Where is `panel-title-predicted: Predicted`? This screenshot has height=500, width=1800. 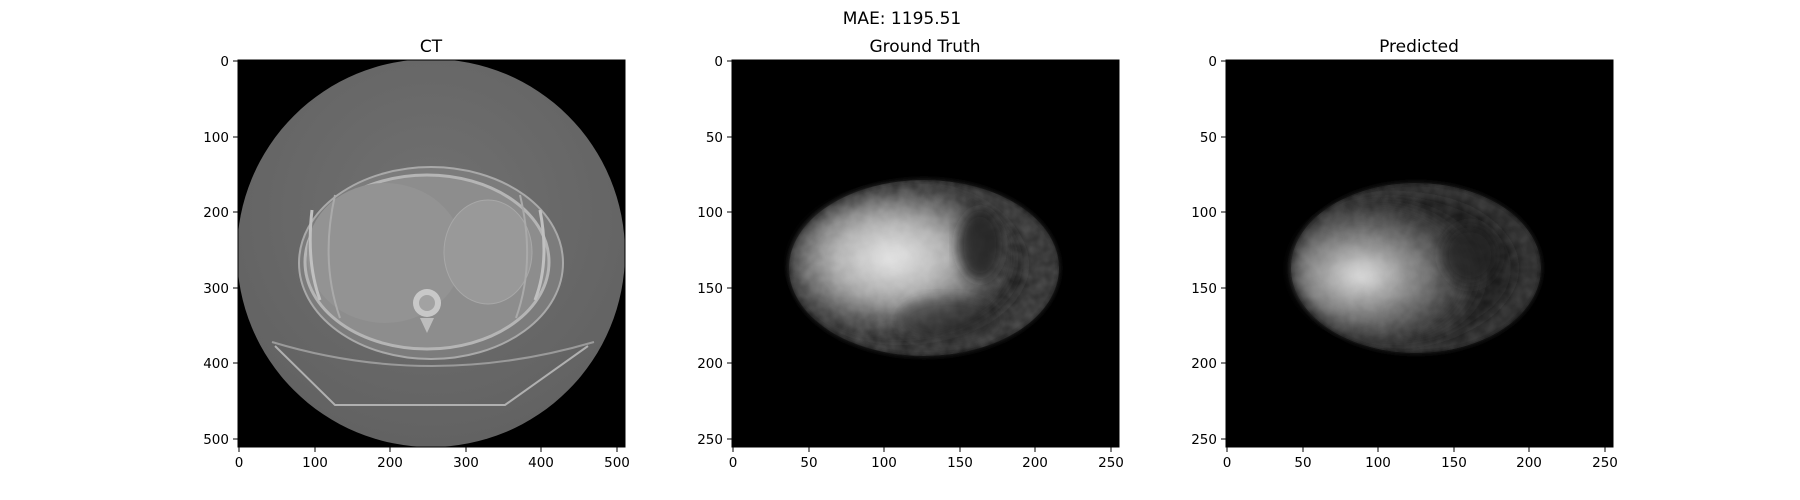
panel-title-predicted: Predicted is located at coordinates (1419, 47).